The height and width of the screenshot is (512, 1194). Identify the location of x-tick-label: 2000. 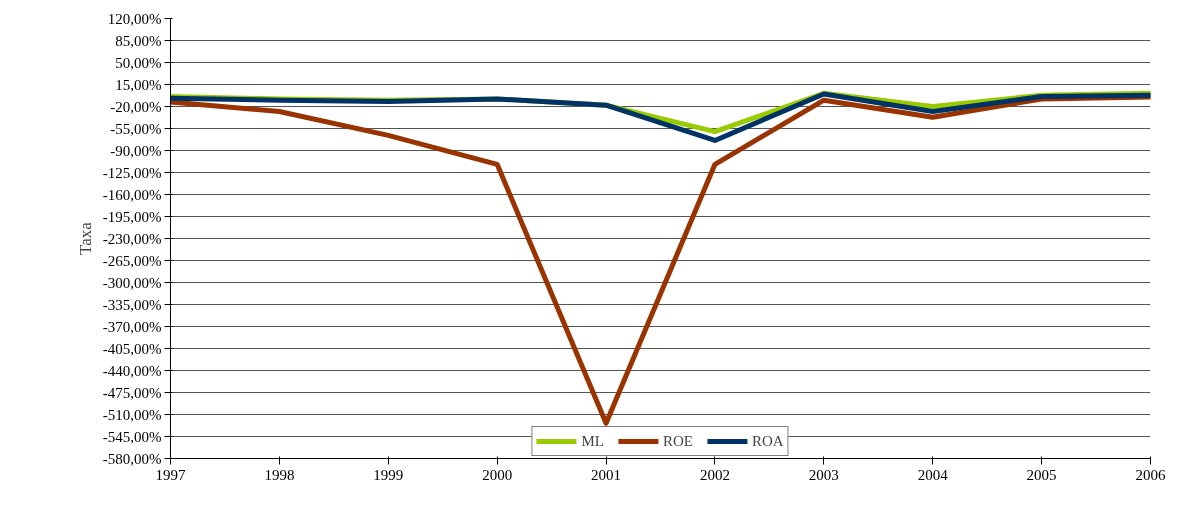
(497, 474).